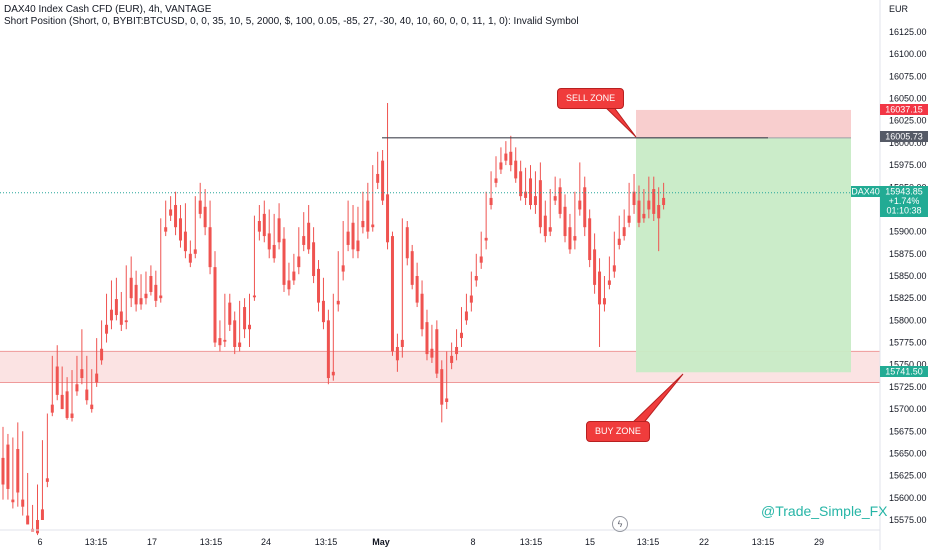 The width and height of the screenshot is (932, 550). Describe the element at coordinates (908, 254) in the screenshot. I see `price-axis-tick: 15875.00` at that location.